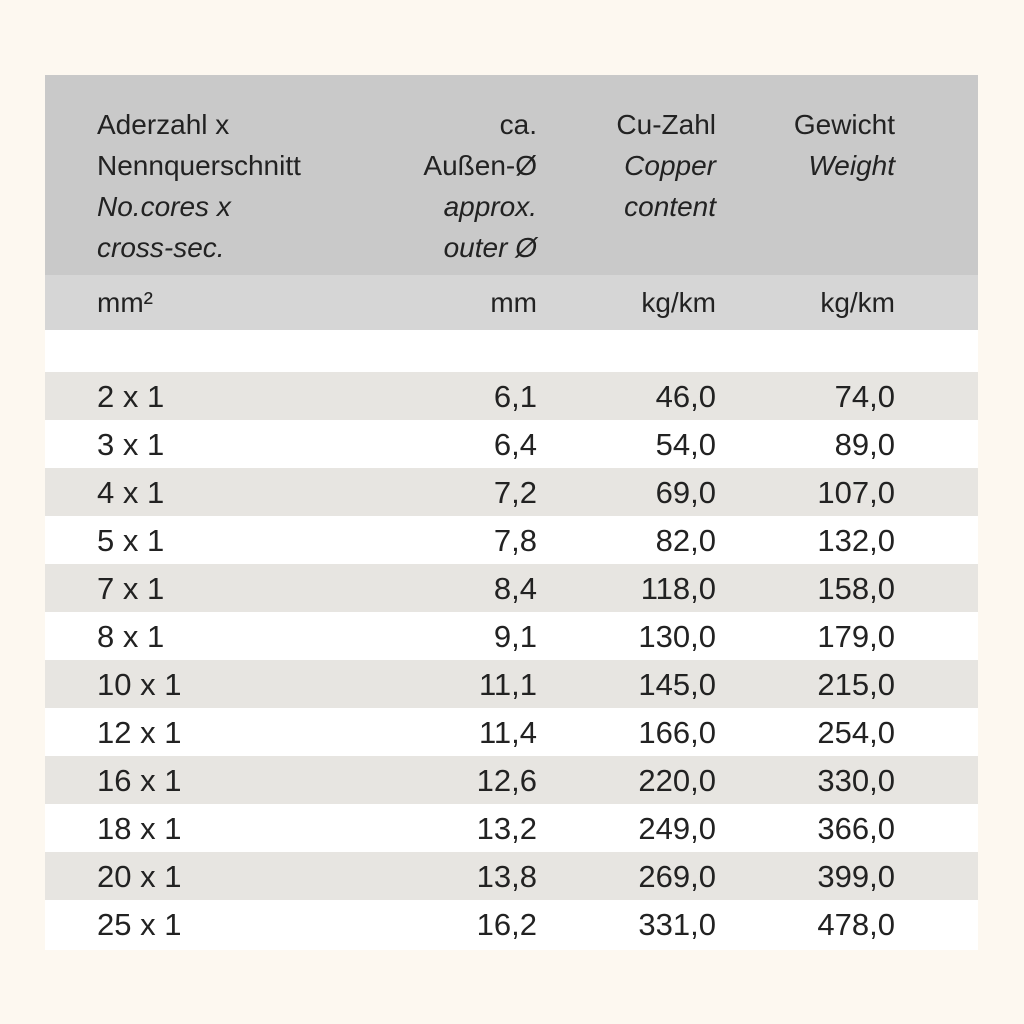 The width and height of the screenshot is (1024, 1024). What do you see at coordinates (125, 302) in the screenshot?
I see `unit-label: mm²` at bounding box center [125, 302].